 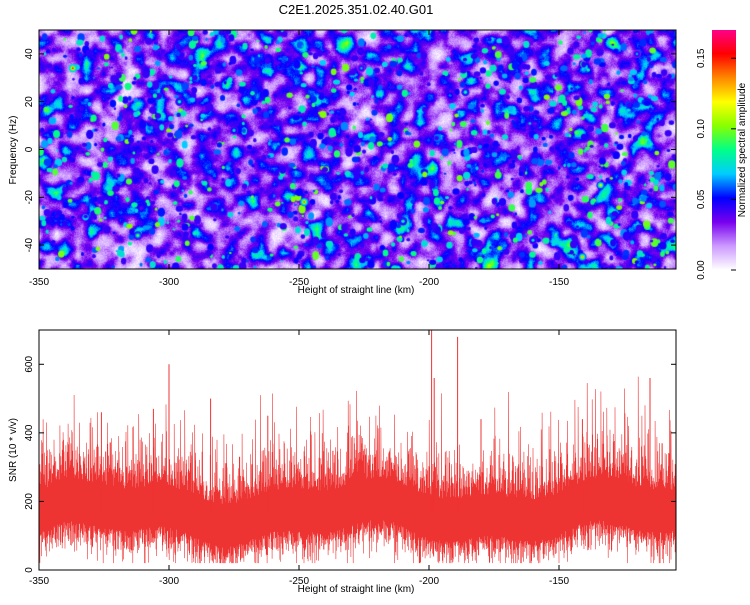 I want to click on colorbar-tick-label: 0.00, so click(x=701, y=270).